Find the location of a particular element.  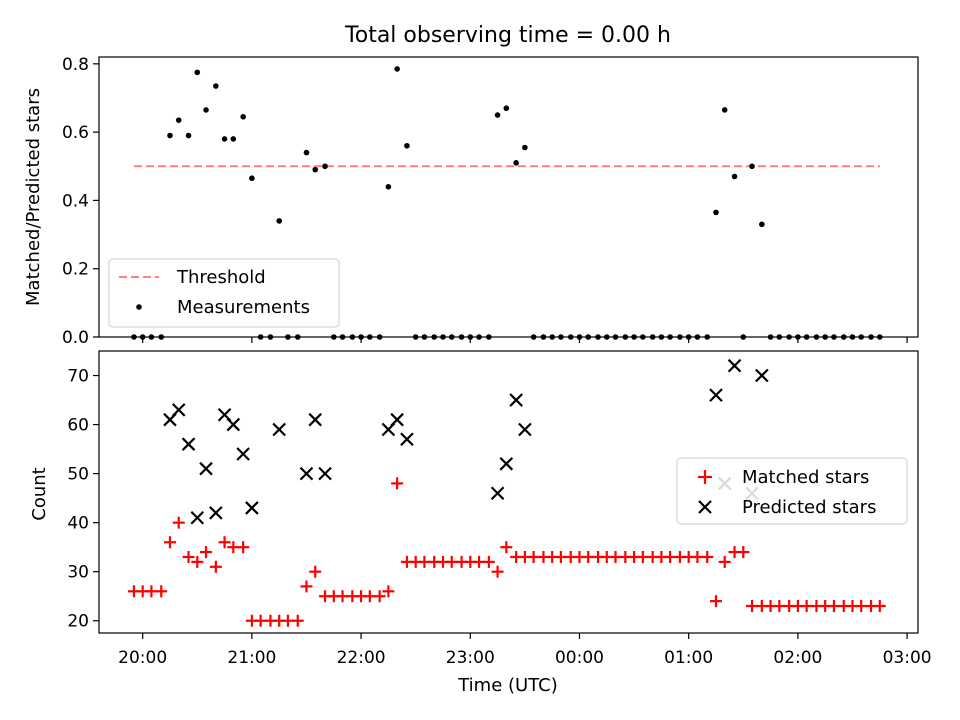

bottom-x-ticks: 20:00 21:00 22:00 23:00 00:00 01:00 02:00 03:00 is located at coordinates (525, 650).